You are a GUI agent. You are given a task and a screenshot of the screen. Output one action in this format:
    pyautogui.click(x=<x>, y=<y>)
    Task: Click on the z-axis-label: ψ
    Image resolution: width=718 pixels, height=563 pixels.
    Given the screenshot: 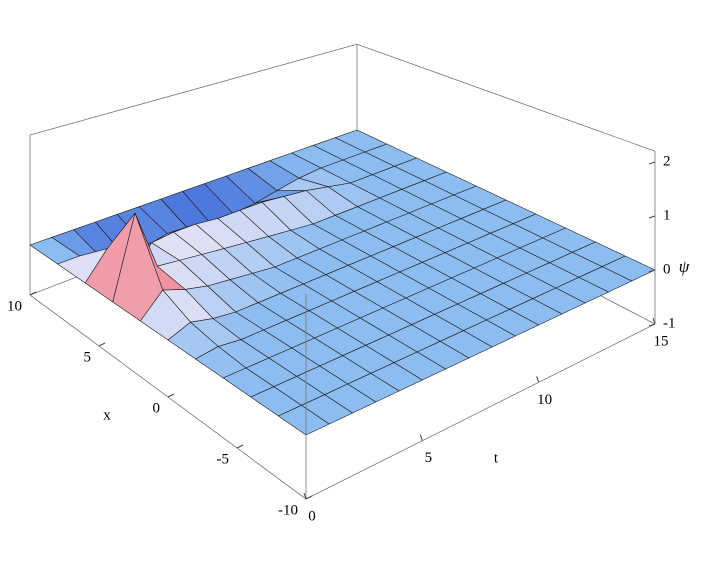 What is the action you would take?
    pyautogui.click(x=684, y=266)
    